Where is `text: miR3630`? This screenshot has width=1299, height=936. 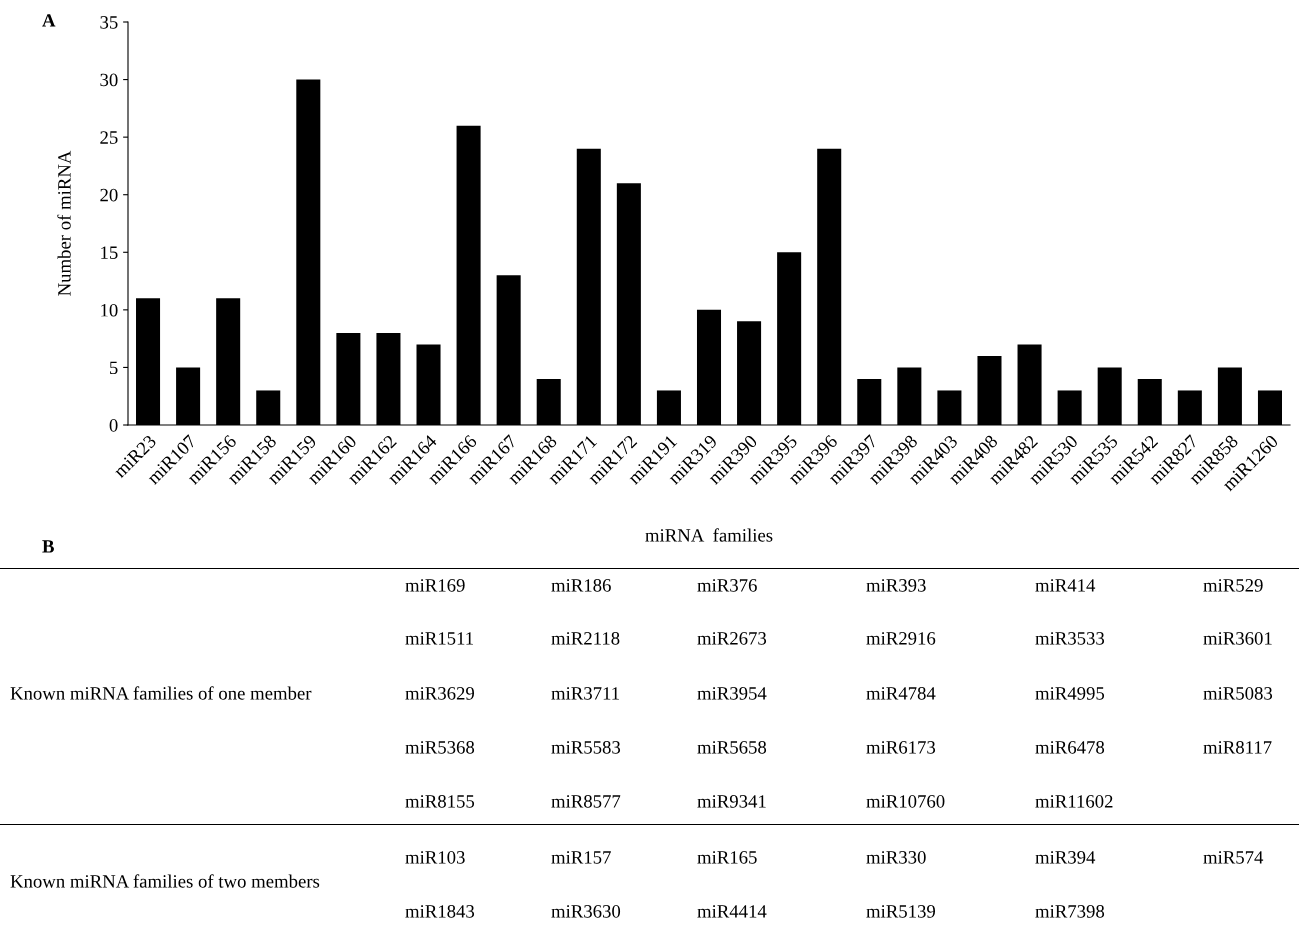
text: miR3630 is located at coordinates (586, 911).